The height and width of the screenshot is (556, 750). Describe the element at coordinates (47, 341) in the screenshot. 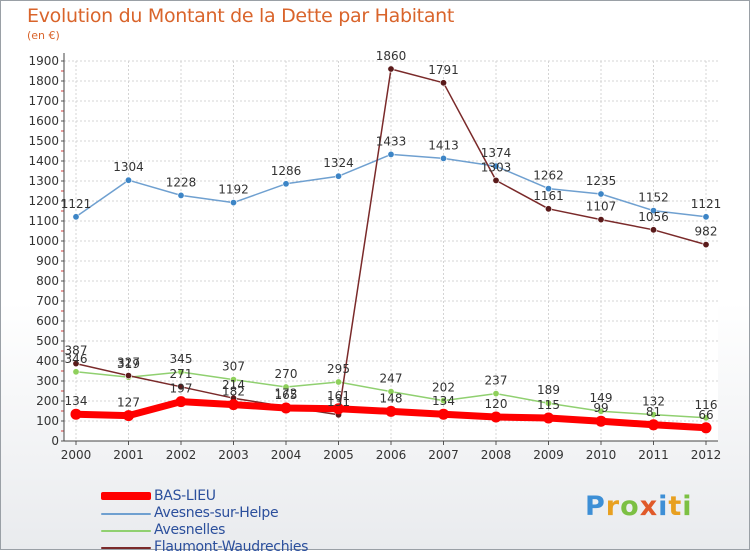

I see `y-tick-label: 500` at that location.